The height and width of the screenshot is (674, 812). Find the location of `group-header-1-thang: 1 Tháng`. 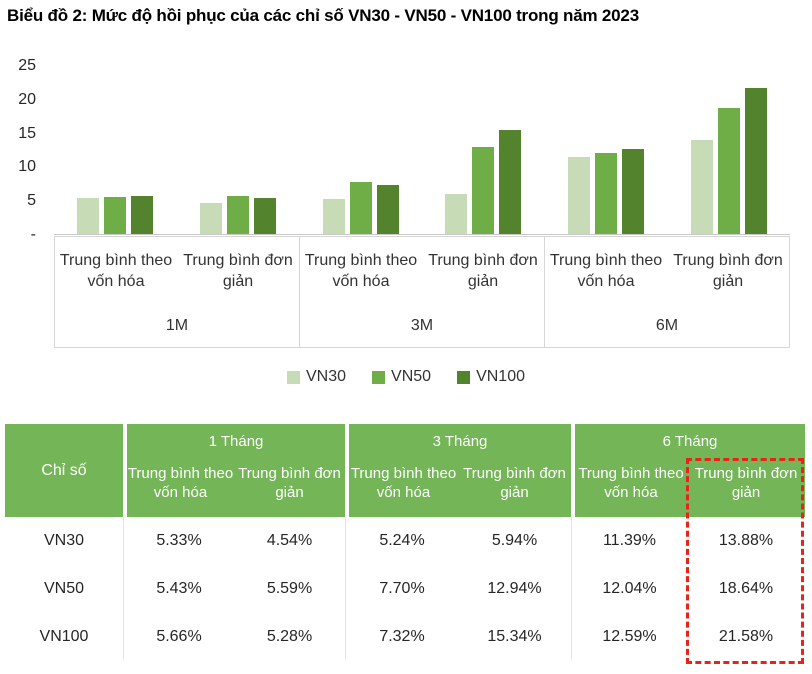

group-header-1-thang: 1 Tháng is located at coordinates (234, 439).